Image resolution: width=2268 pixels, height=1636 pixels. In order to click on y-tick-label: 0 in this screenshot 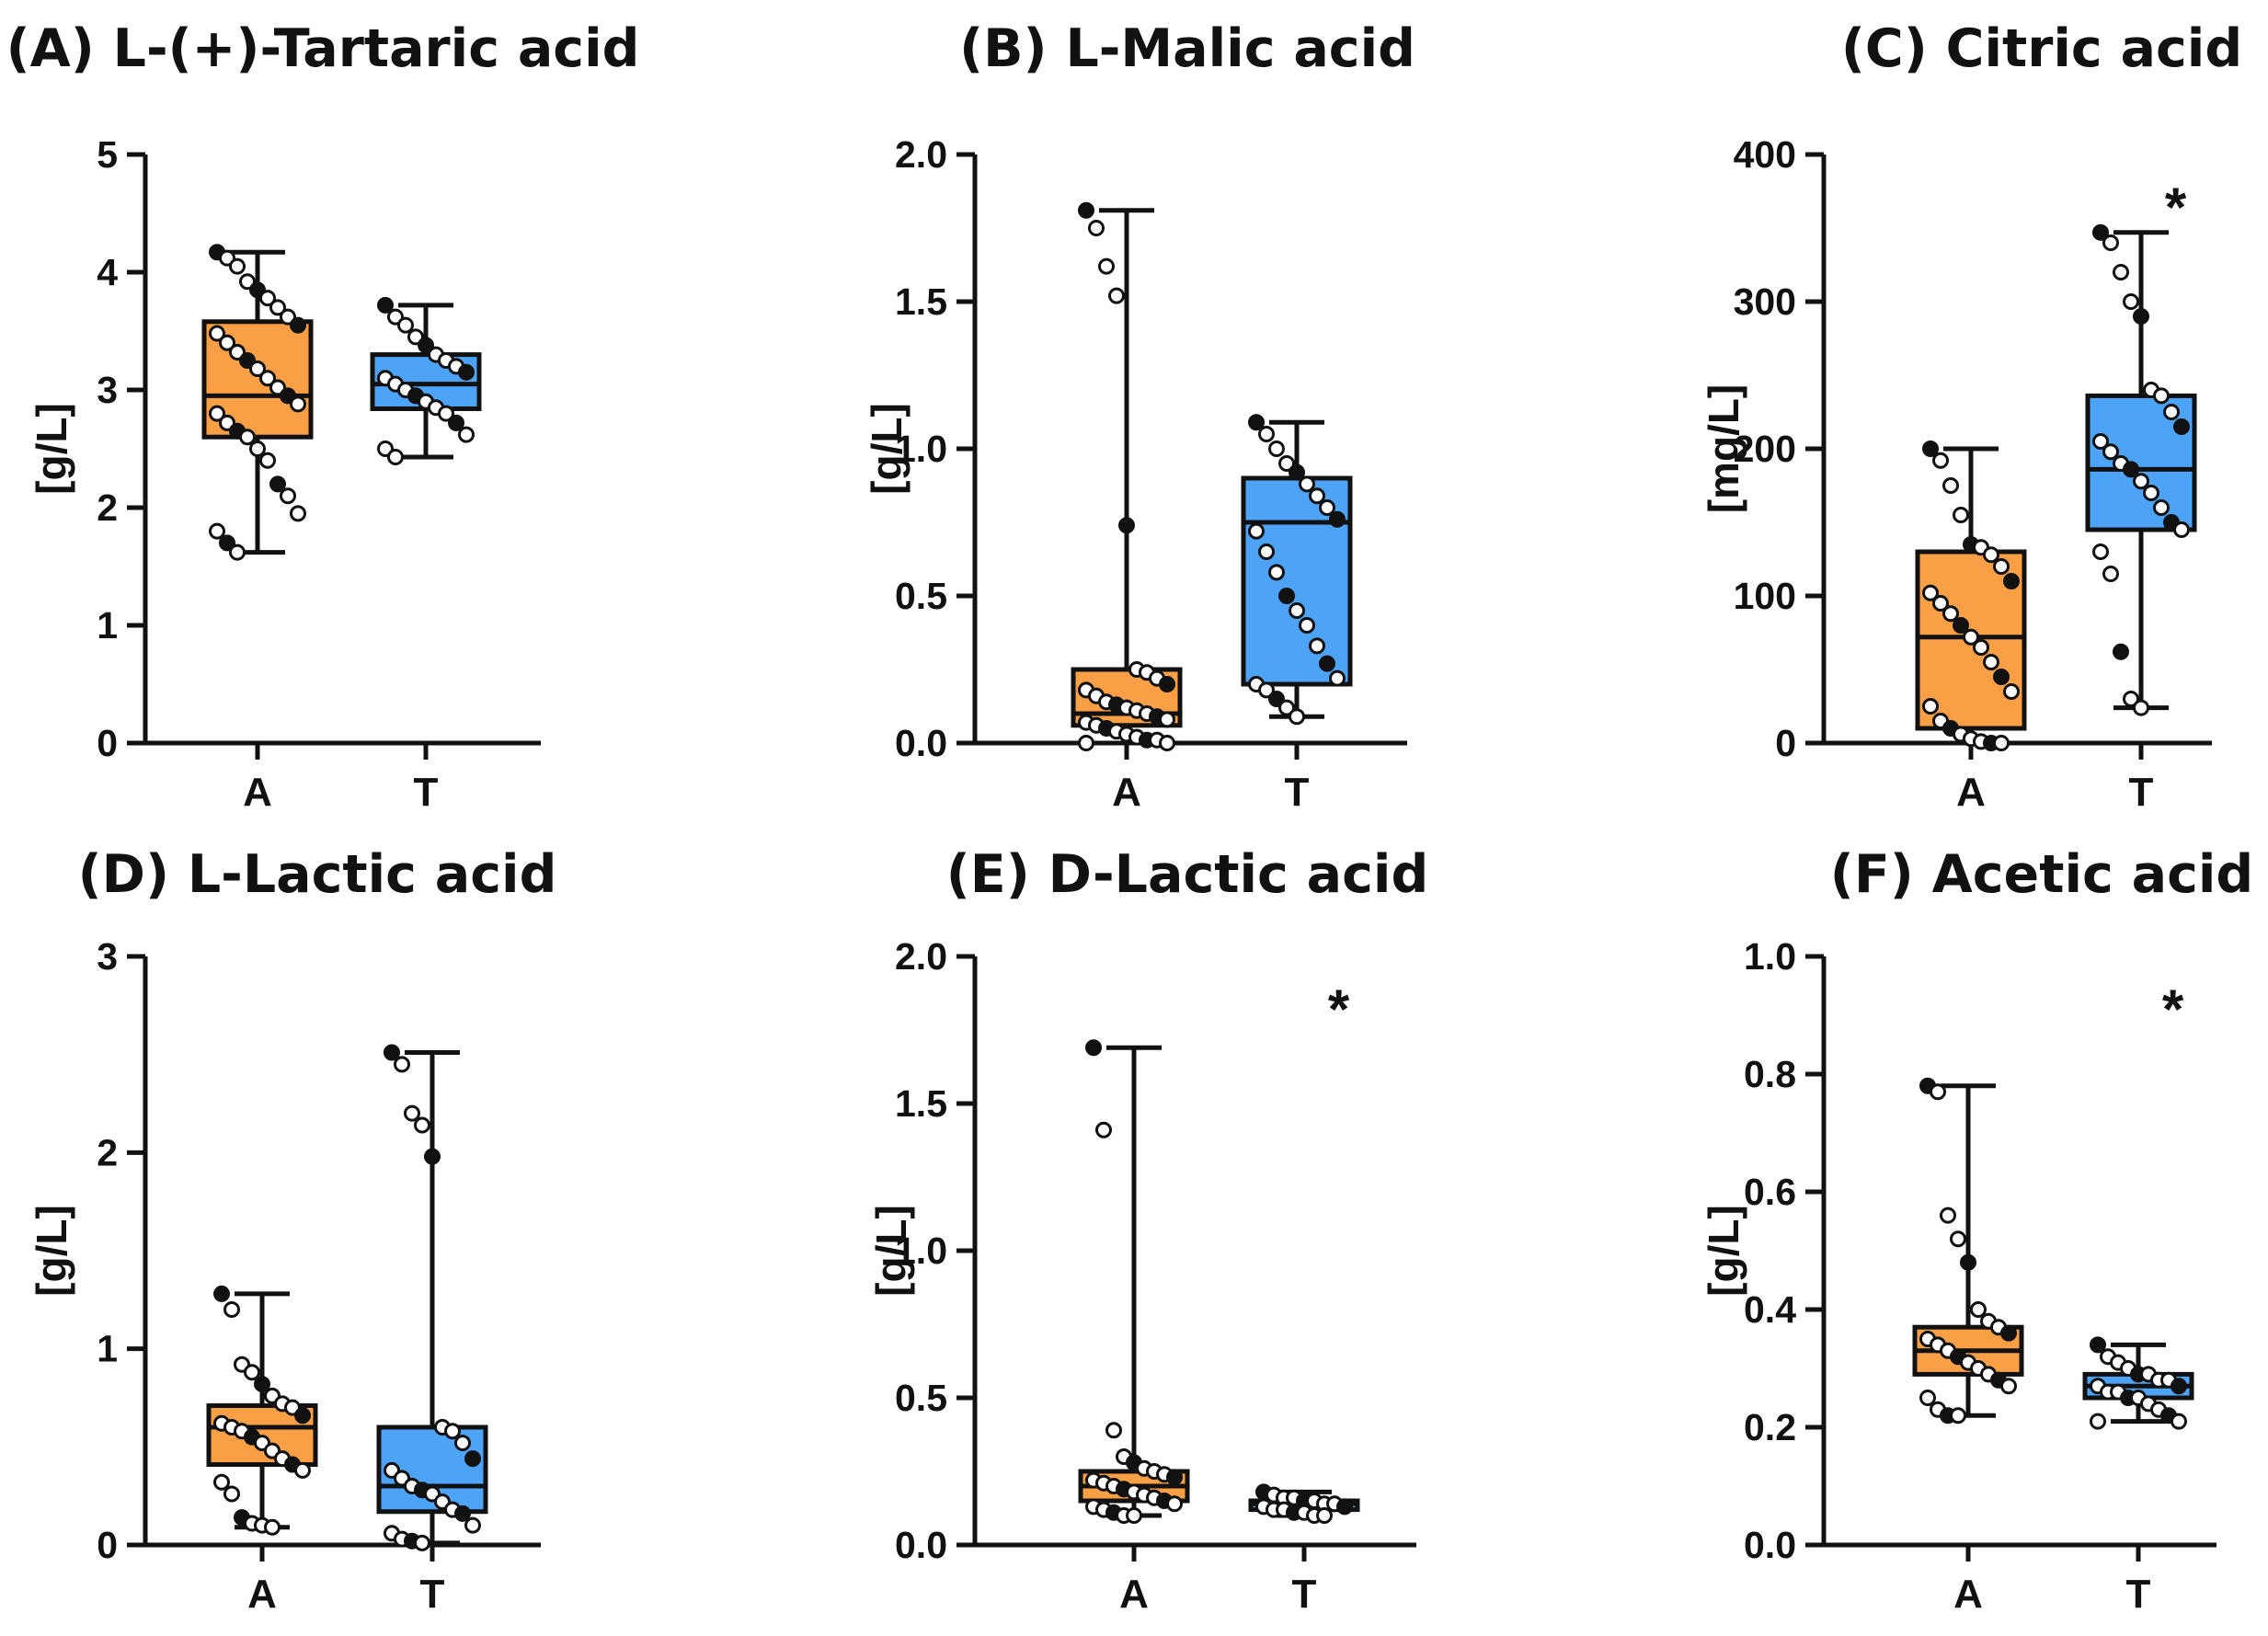, I will do `click(107, 1545)`.